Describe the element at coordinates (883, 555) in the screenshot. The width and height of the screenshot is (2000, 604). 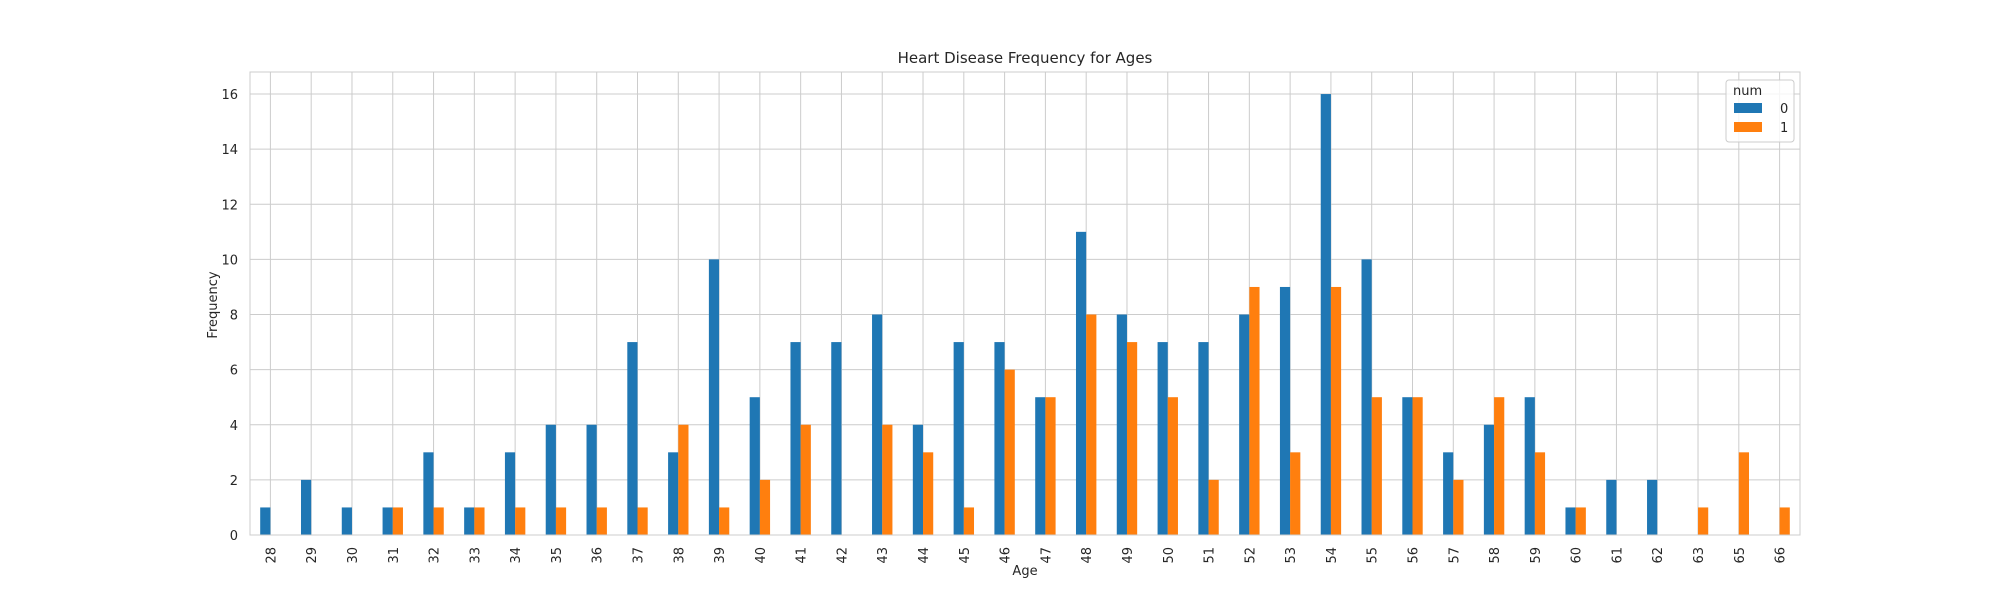
I see `x-tick-label: 43` at that location.